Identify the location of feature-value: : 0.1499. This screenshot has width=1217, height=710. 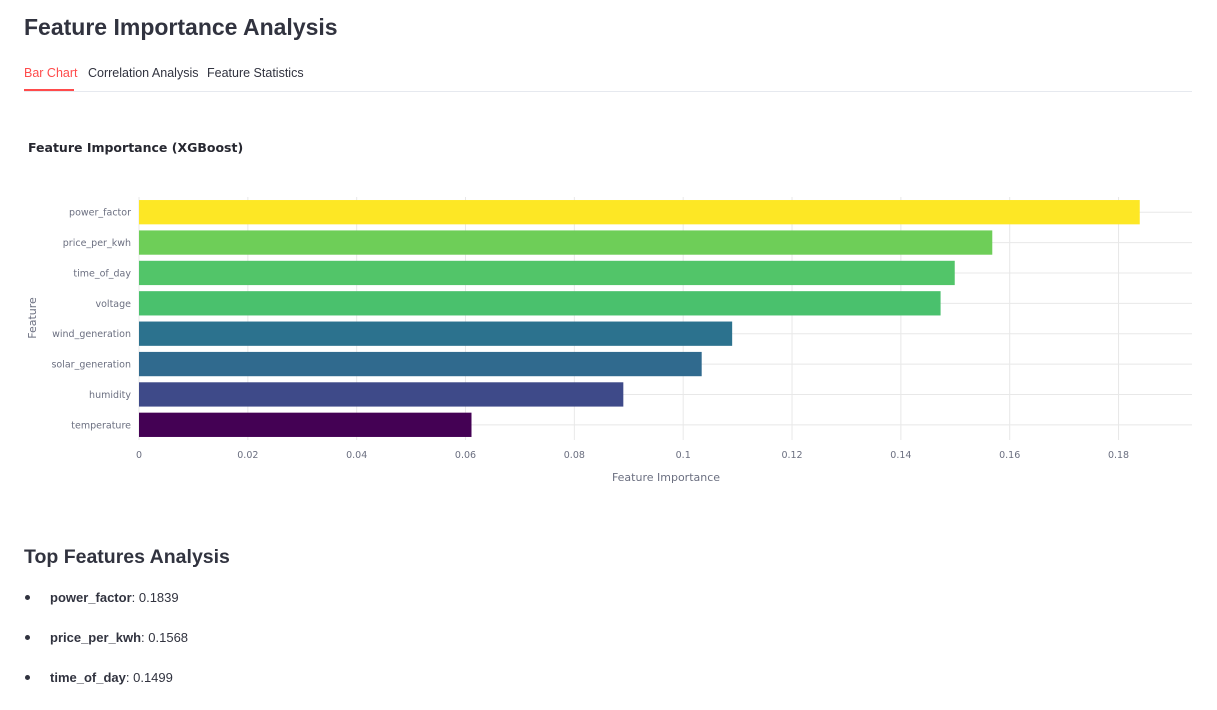
(149, 677).